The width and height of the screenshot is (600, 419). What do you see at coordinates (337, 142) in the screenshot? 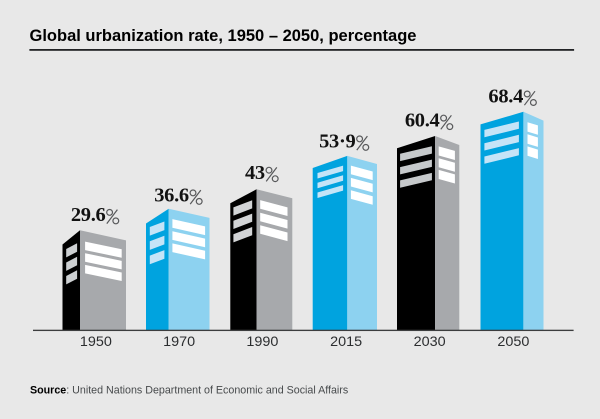
I see `svg-text: 53·9` at bounding box center [337, 142].